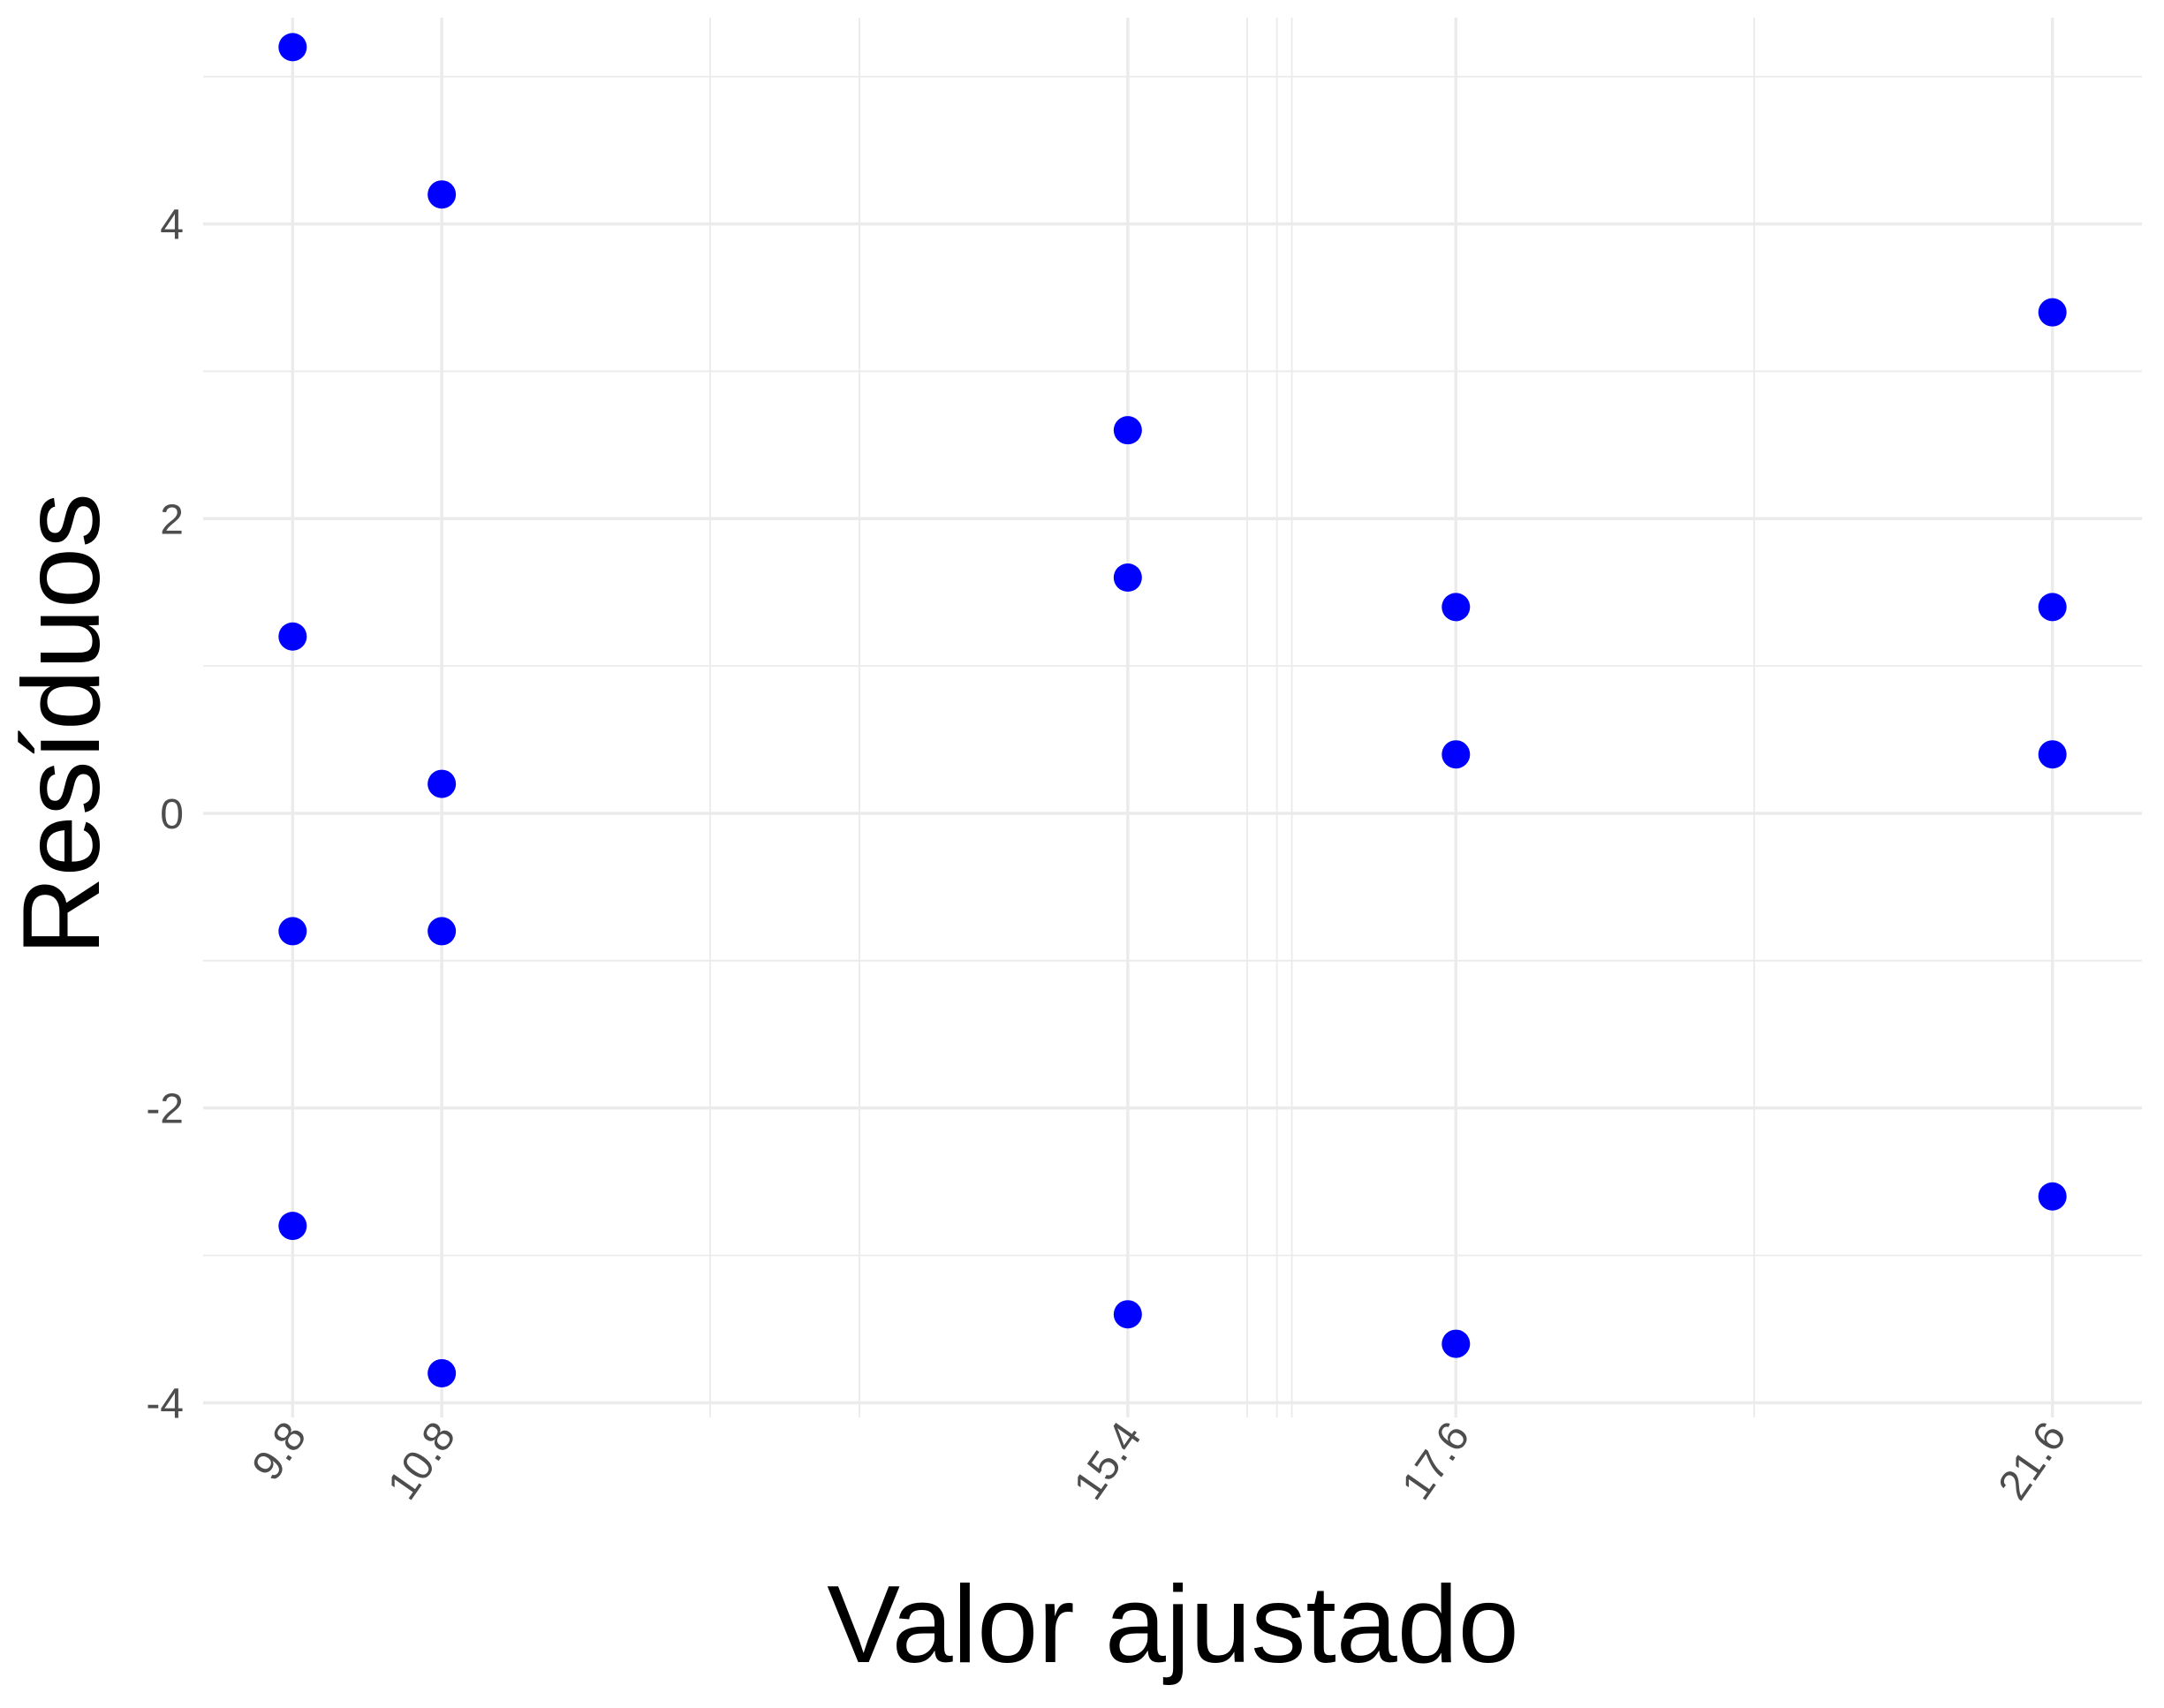 The width and height of the screenshot is (2164, 1708). Describe the element at coordinates (1436, 1461) in the screenshot. I see `x-tick-label: 17.6` at that location.